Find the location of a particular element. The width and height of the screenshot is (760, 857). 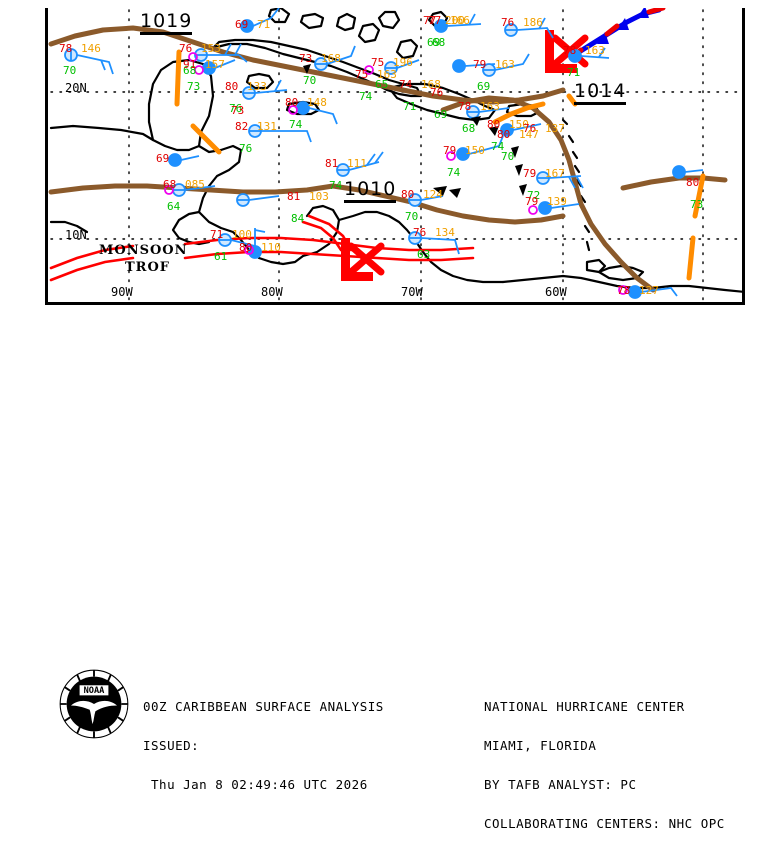

monsoon-trough-lines is located at coordinates (262, 248).